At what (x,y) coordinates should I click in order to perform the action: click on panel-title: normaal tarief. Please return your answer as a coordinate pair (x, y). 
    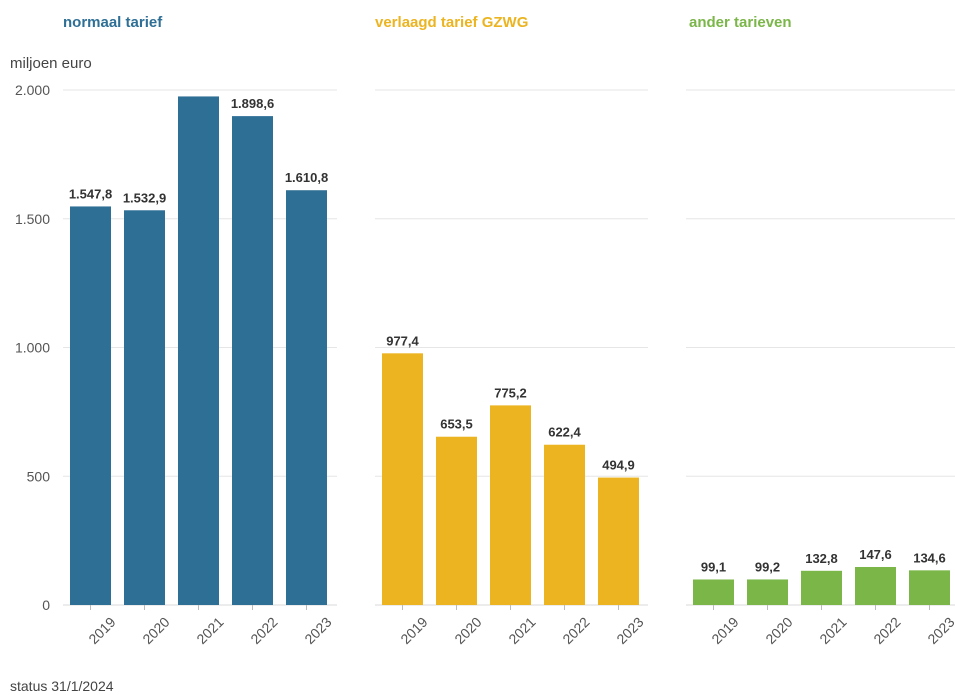
    Looking at the image, I should click on (113, 22).